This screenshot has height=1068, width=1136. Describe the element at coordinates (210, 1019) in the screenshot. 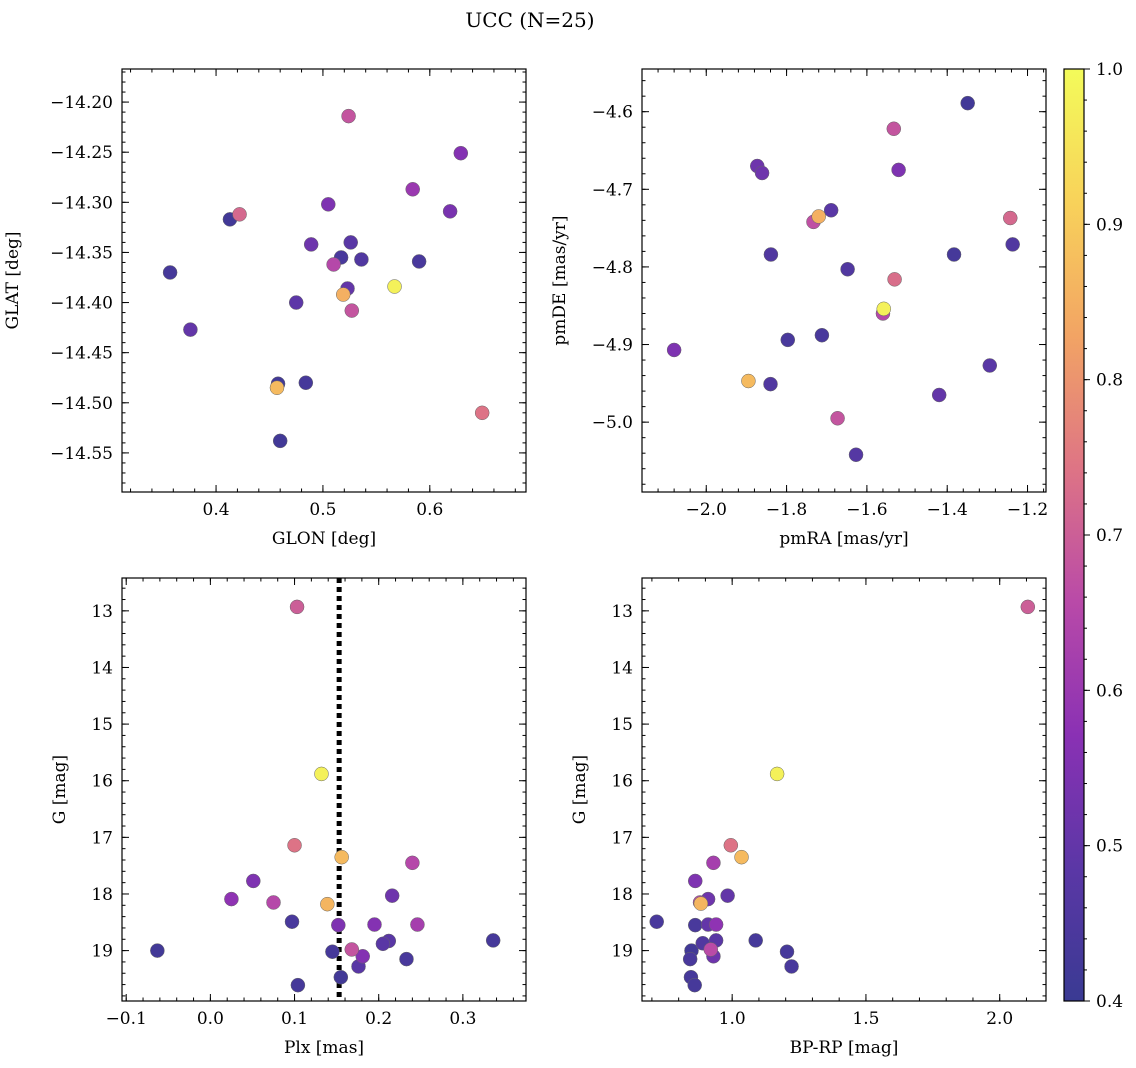

I see `x-tick-label: 0.0` at that location.